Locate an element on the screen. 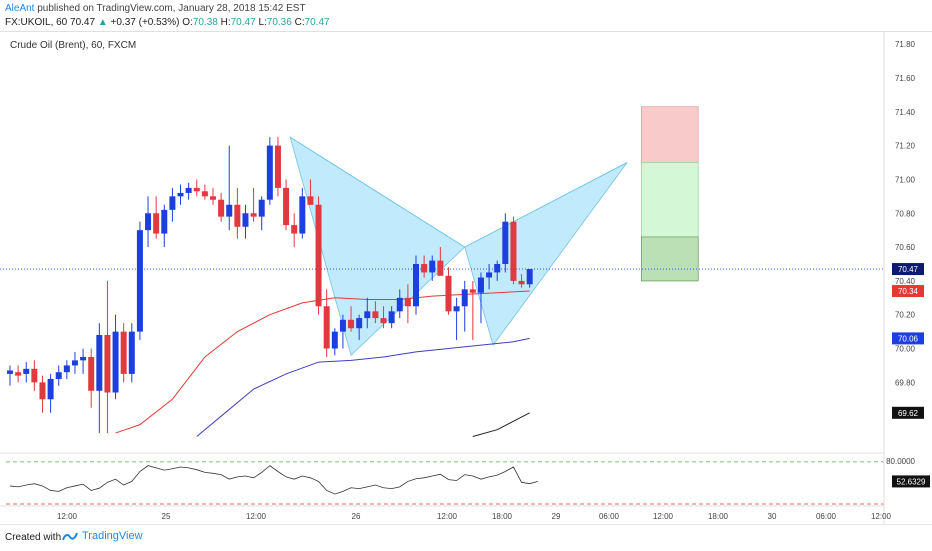  ohlc: O:70.38 H:70.47 L:70.36 C:70.47 is located at coordinates (256, 22).